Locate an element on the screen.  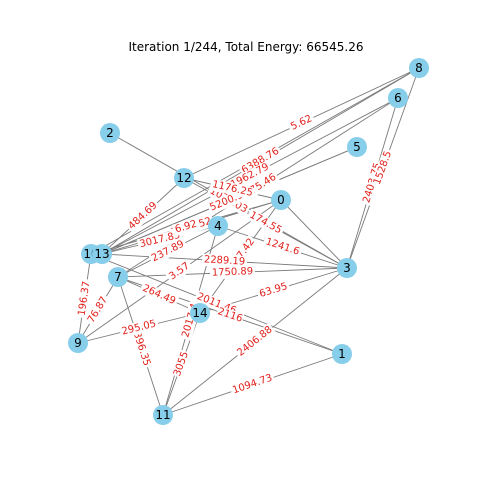
node-label: 5 is located at coordinates (357, 147).